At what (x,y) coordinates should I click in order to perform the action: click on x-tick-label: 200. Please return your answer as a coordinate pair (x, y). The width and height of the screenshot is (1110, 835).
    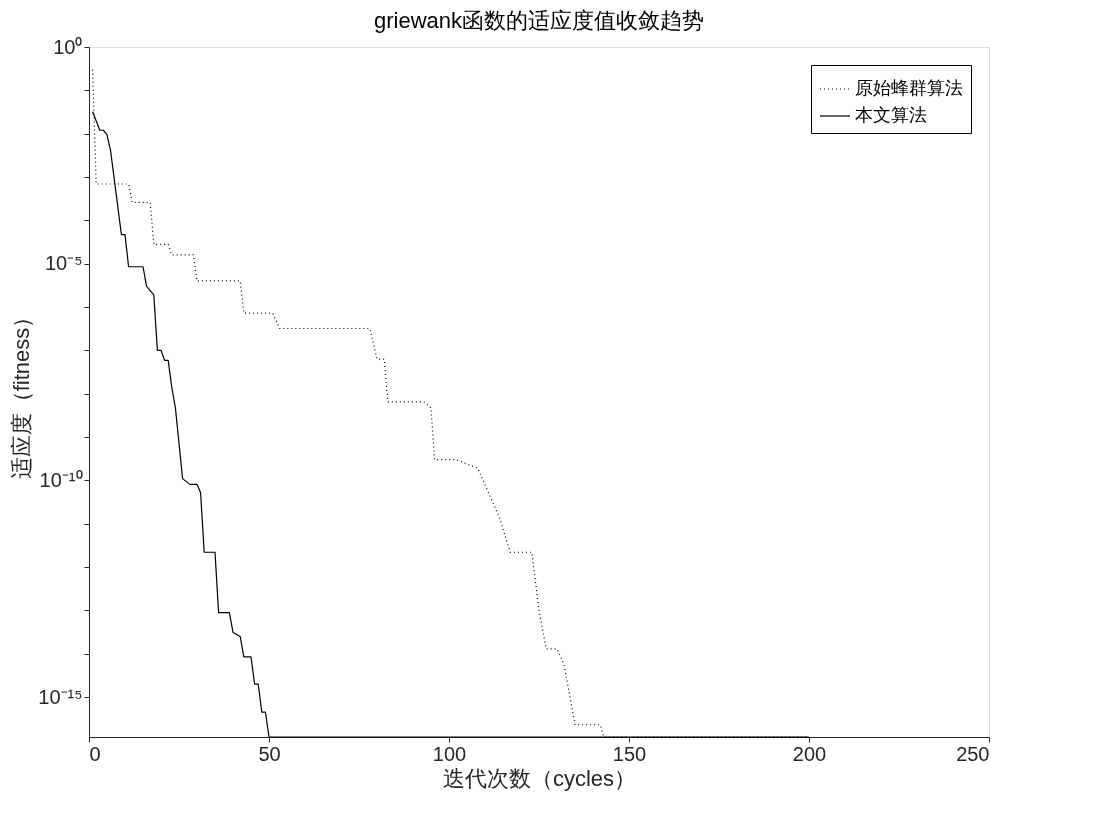
    Looking at the image, I should click on (809, 753).